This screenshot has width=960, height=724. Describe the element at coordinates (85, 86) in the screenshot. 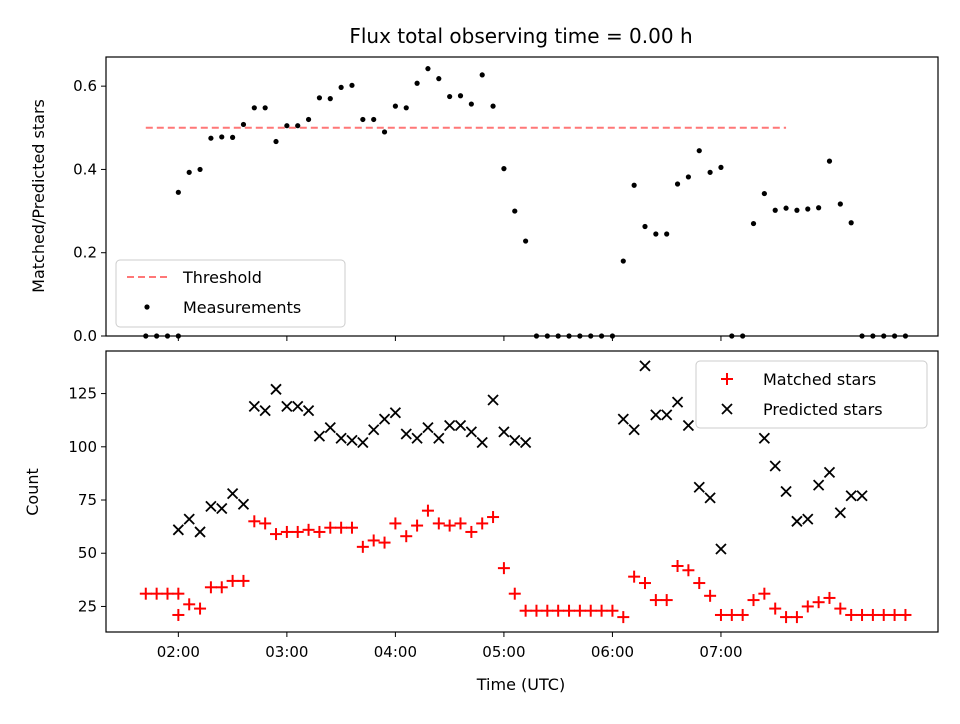

I see `top-y-tick-label: 0.6` at that location.